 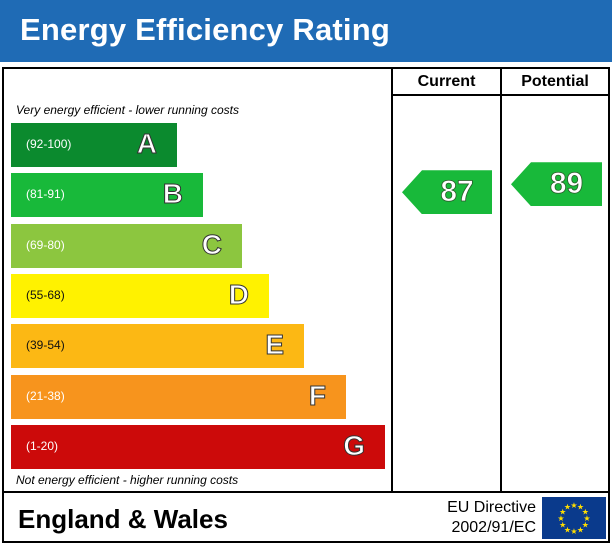 What do you see at coordinates (500, 95) in the screenshot?
I see `header-row-divider` at bounding box center [500, 95].